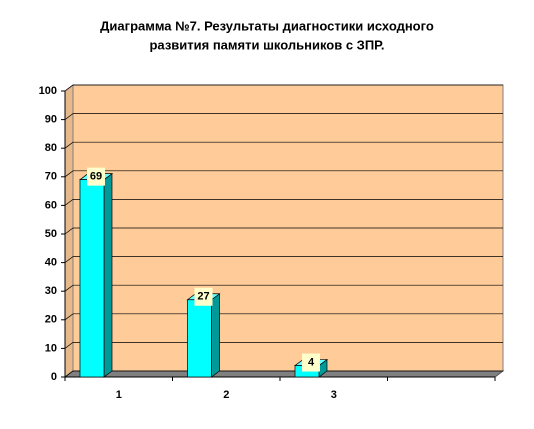 This screenshot has width=534, height=429. I want to click on floor, so click(284, 374).